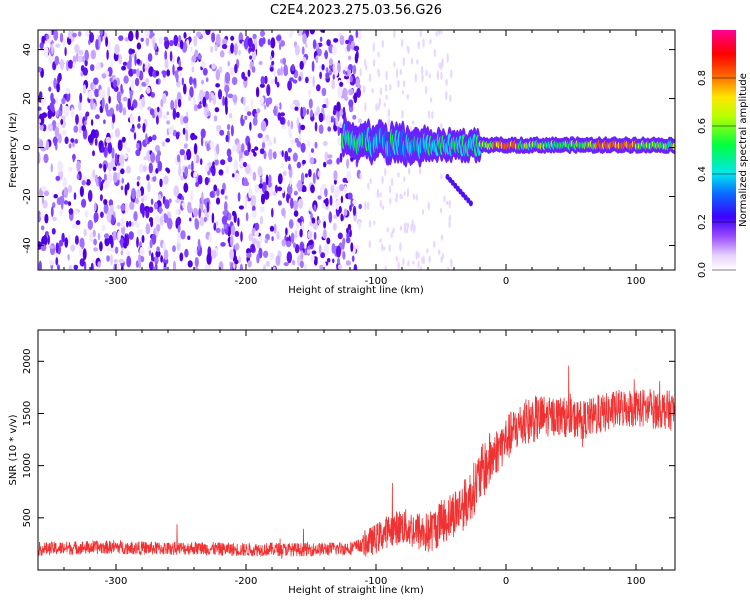  I want to click on y-tick-label: -20, so click(27, 196).